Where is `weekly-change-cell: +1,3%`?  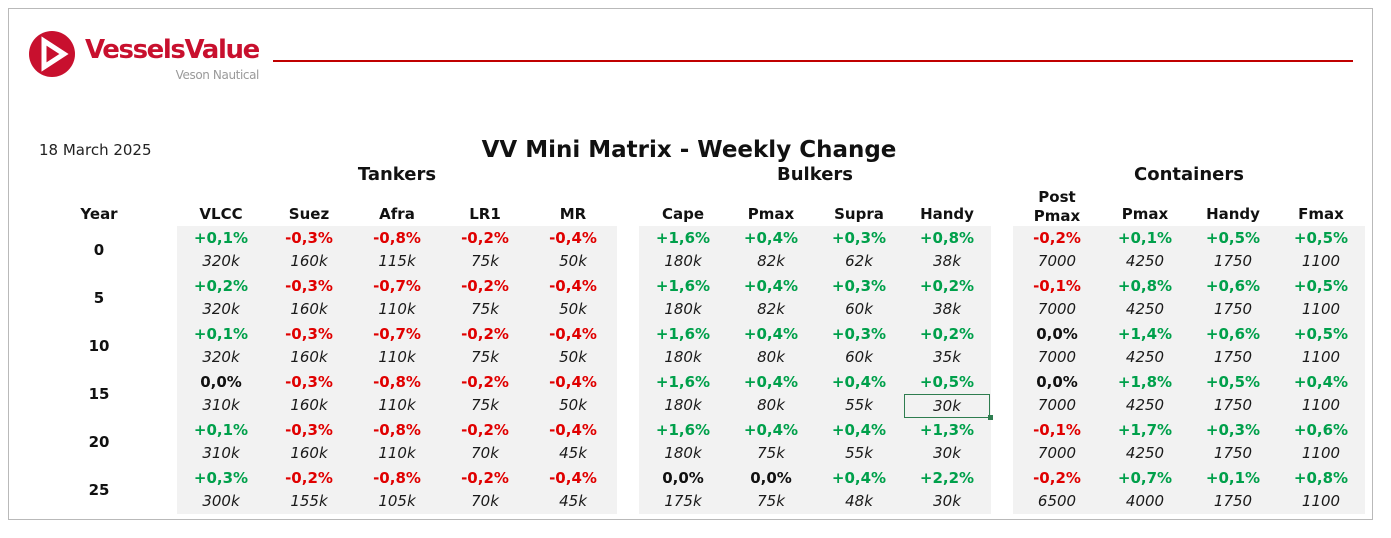 weekly-change-cell: +1,3% is located at coordinates (947, 430).